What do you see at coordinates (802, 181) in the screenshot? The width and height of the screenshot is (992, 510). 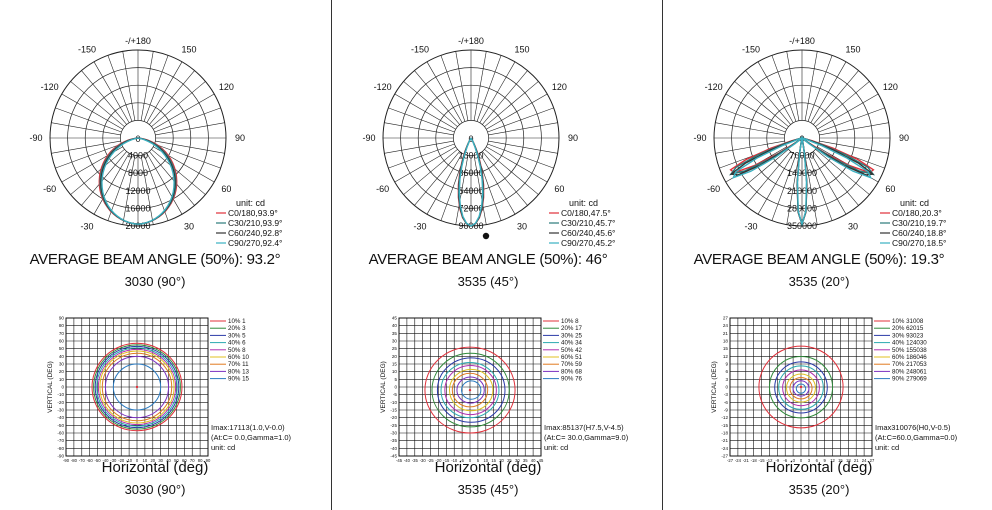 I see `polar-series-curve` at bounding box center [802, 181].